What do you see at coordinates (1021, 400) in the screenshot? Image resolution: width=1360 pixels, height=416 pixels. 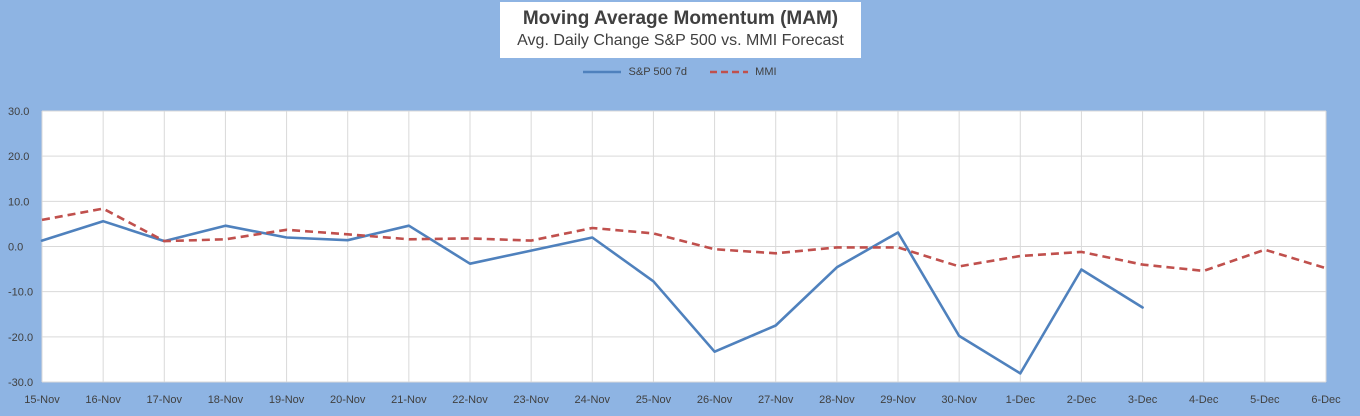 I see `x-tick-label: 1-Dec` at bounding box center [1021, 400].